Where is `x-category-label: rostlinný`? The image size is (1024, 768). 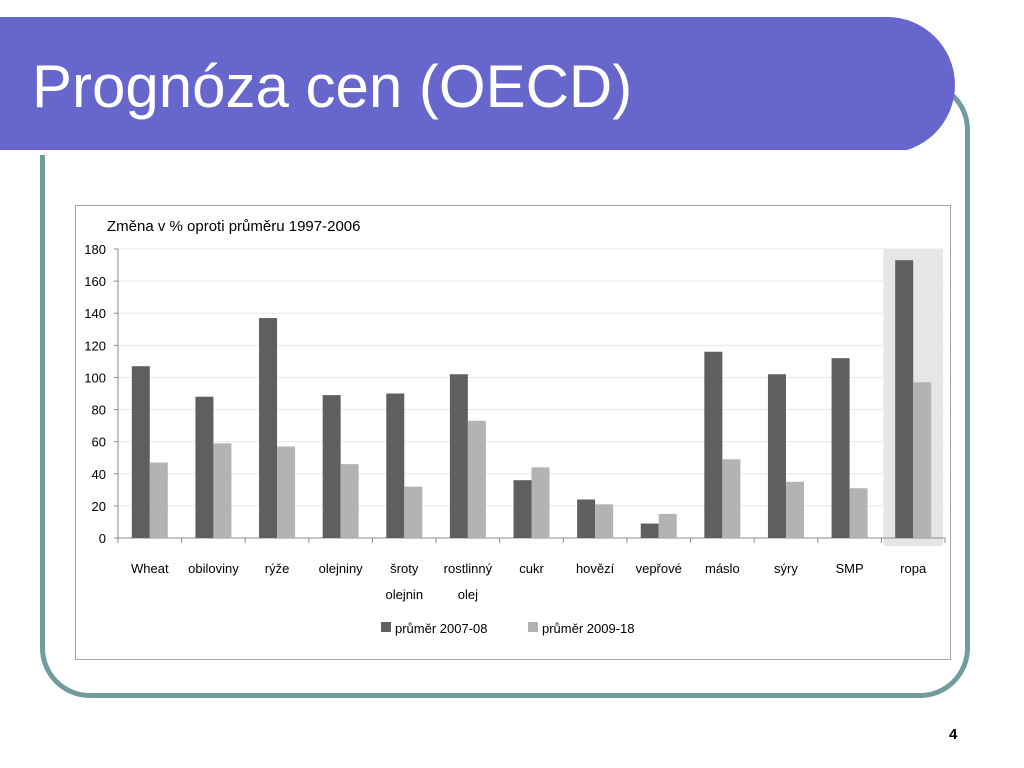
x-category-label: rostlinný is located at coordinates (468, 568).